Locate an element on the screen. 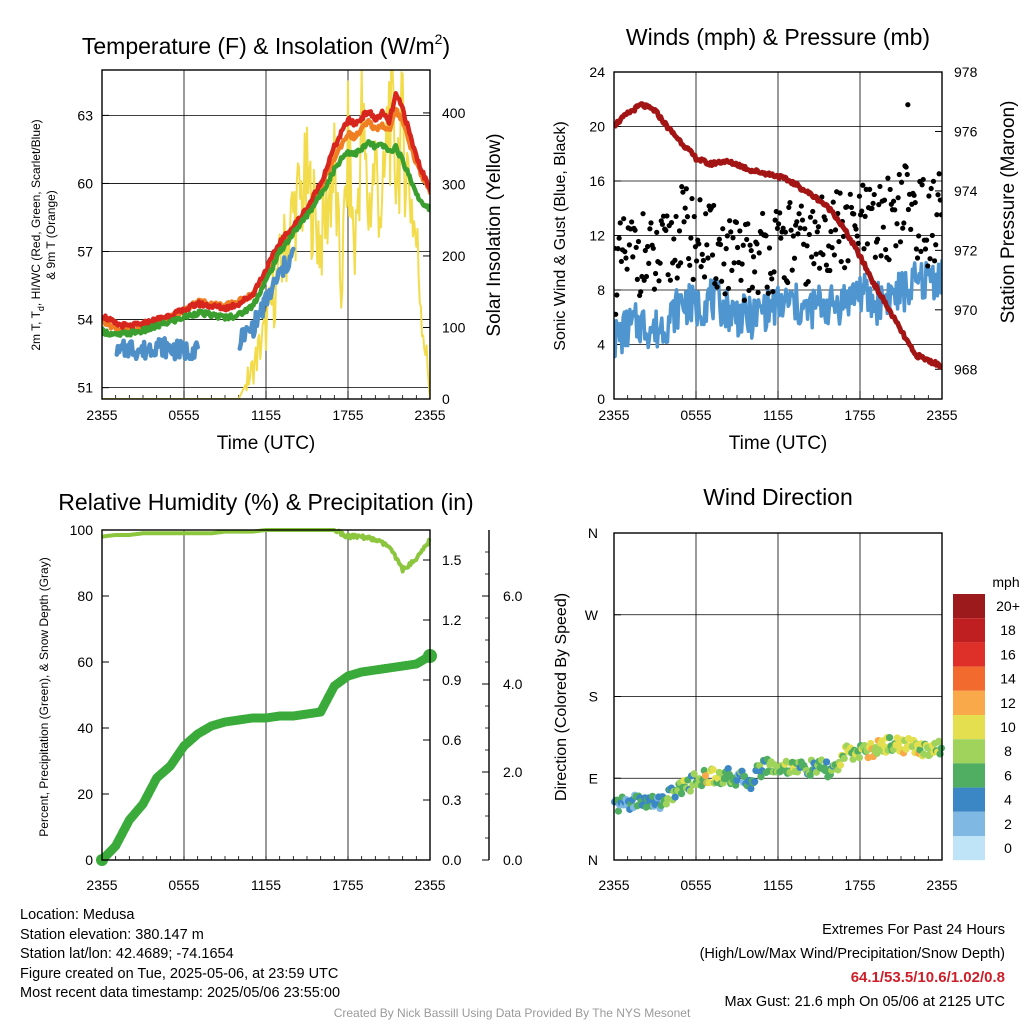 The width and height of the screenshot is (1024, 1024). temperature-ylabel-right: Solar Insolation (Yellow) is located at coordinates (494, 234).